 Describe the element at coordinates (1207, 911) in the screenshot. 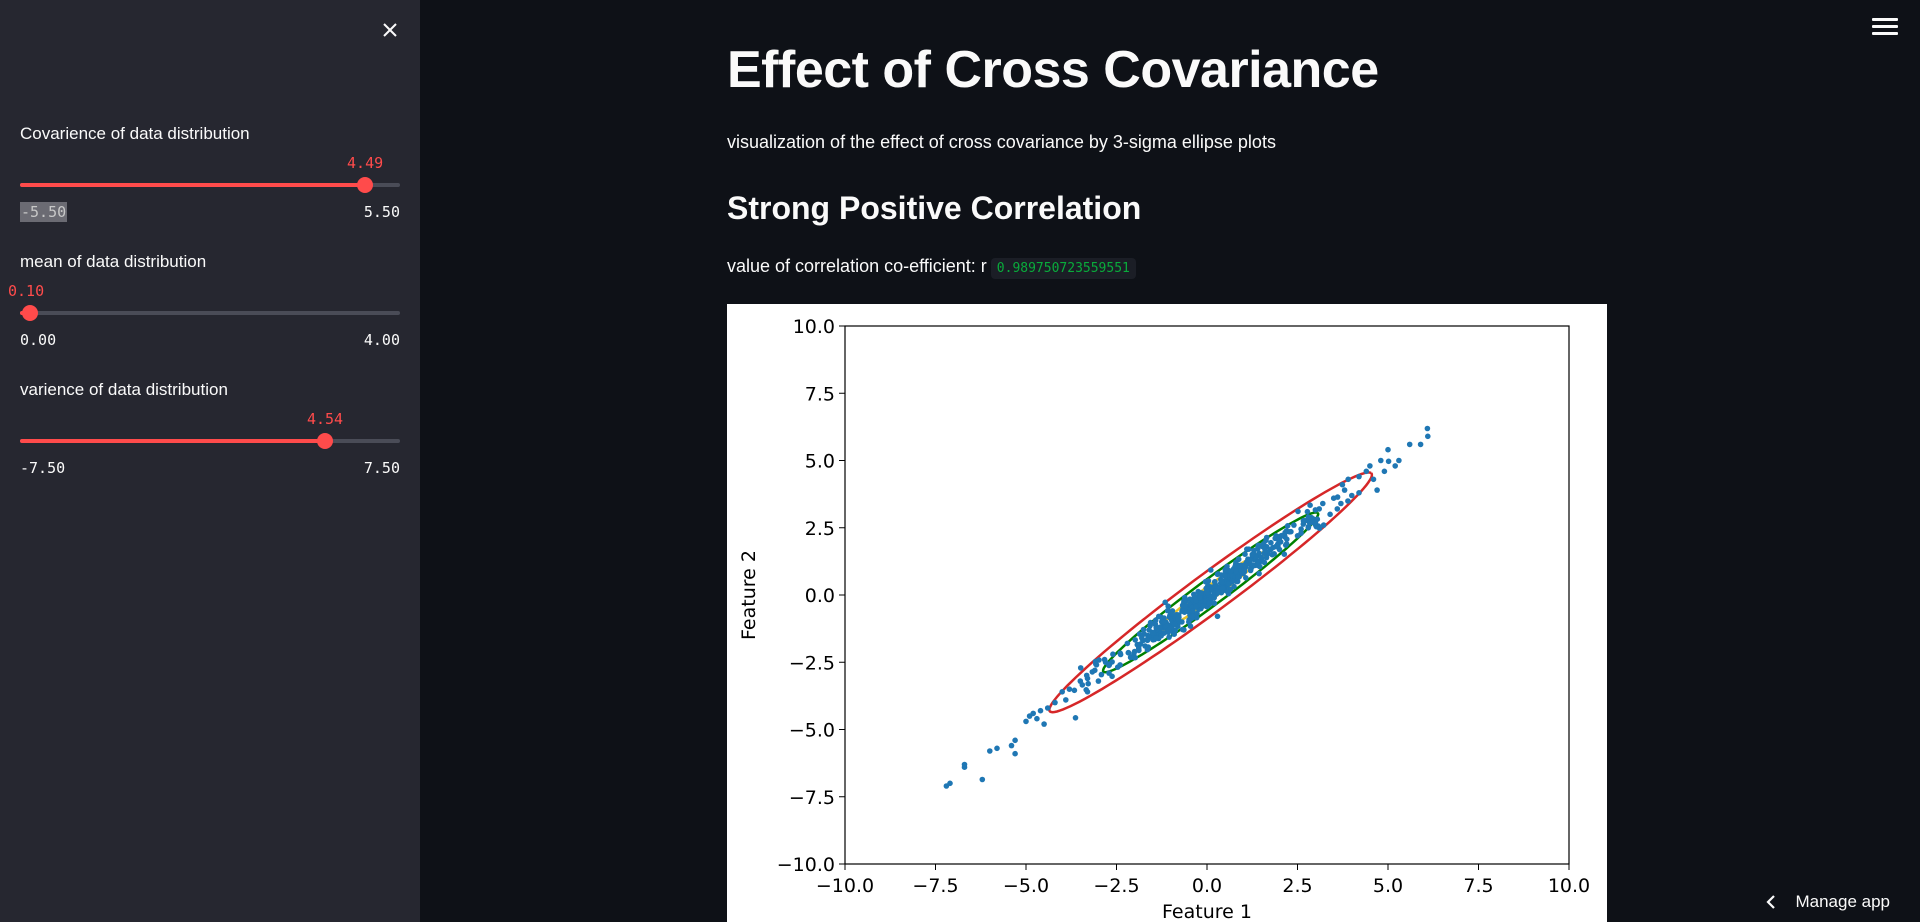

I see `x-axis-label: Feature 1` at that location.